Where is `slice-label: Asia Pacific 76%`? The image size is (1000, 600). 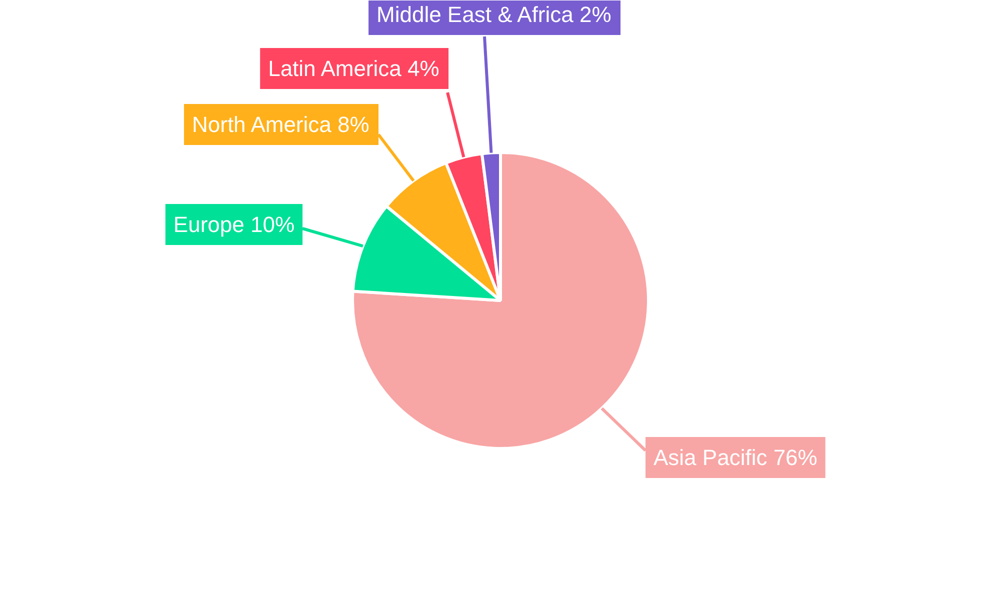 slice-label: Asia Pacific 76% is located at coordinates (736, 457).